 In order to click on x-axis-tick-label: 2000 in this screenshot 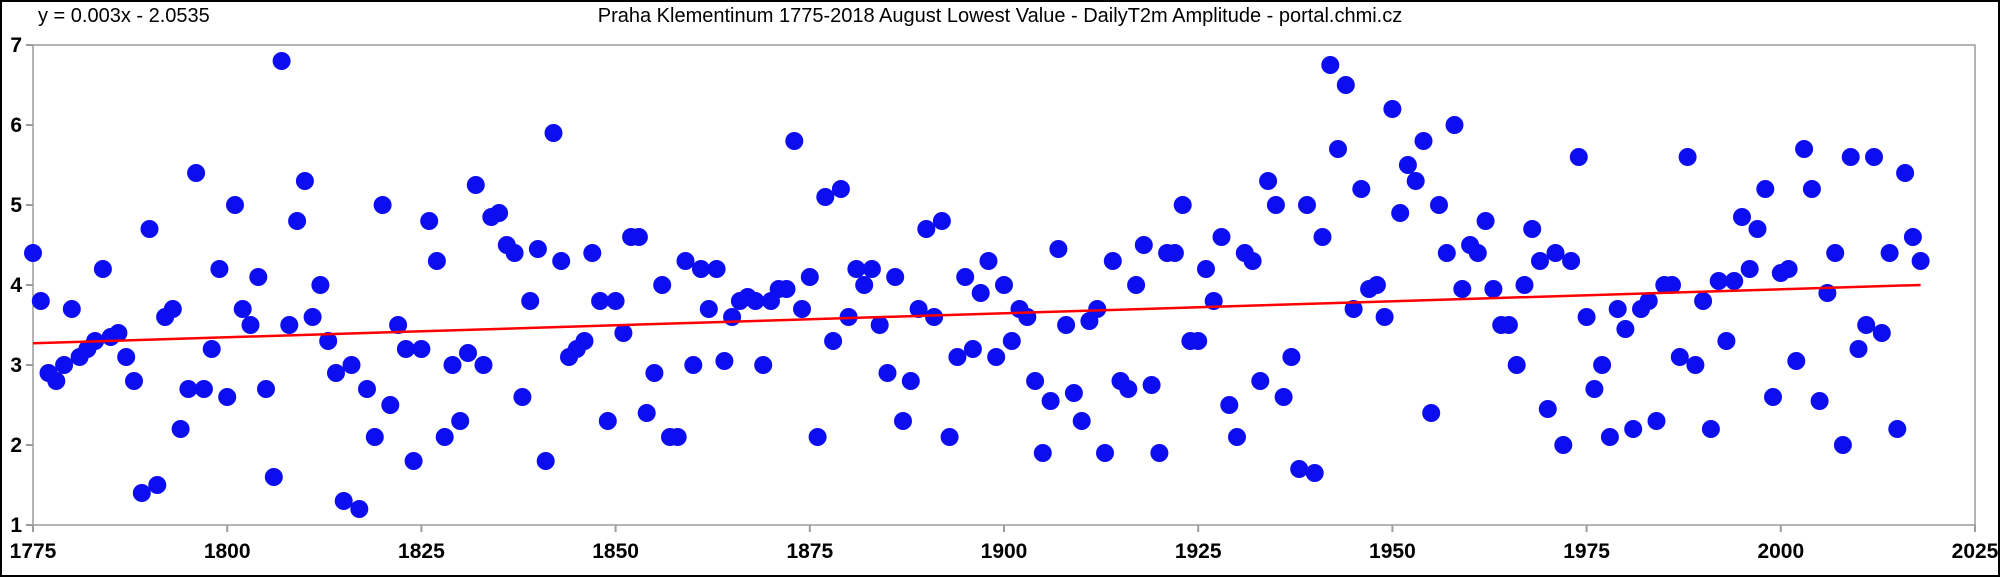, I will do `click(1780, 551)`.